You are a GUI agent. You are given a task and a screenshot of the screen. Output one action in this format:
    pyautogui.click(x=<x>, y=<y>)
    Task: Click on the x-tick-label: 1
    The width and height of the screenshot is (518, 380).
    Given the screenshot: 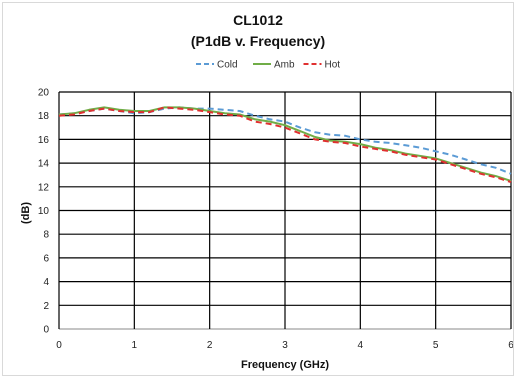 What is the action you would take?
    pyautogui.click(x=135, y=345)
    